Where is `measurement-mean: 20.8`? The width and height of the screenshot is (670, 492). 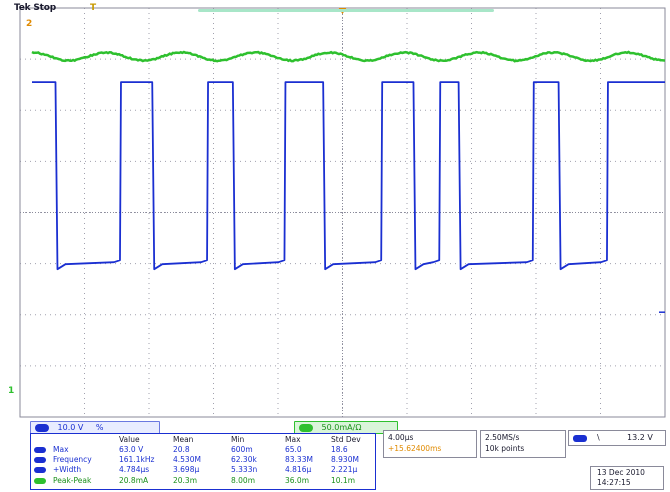
measurement-mean: 20.8 is located at coordinates (181, 450).